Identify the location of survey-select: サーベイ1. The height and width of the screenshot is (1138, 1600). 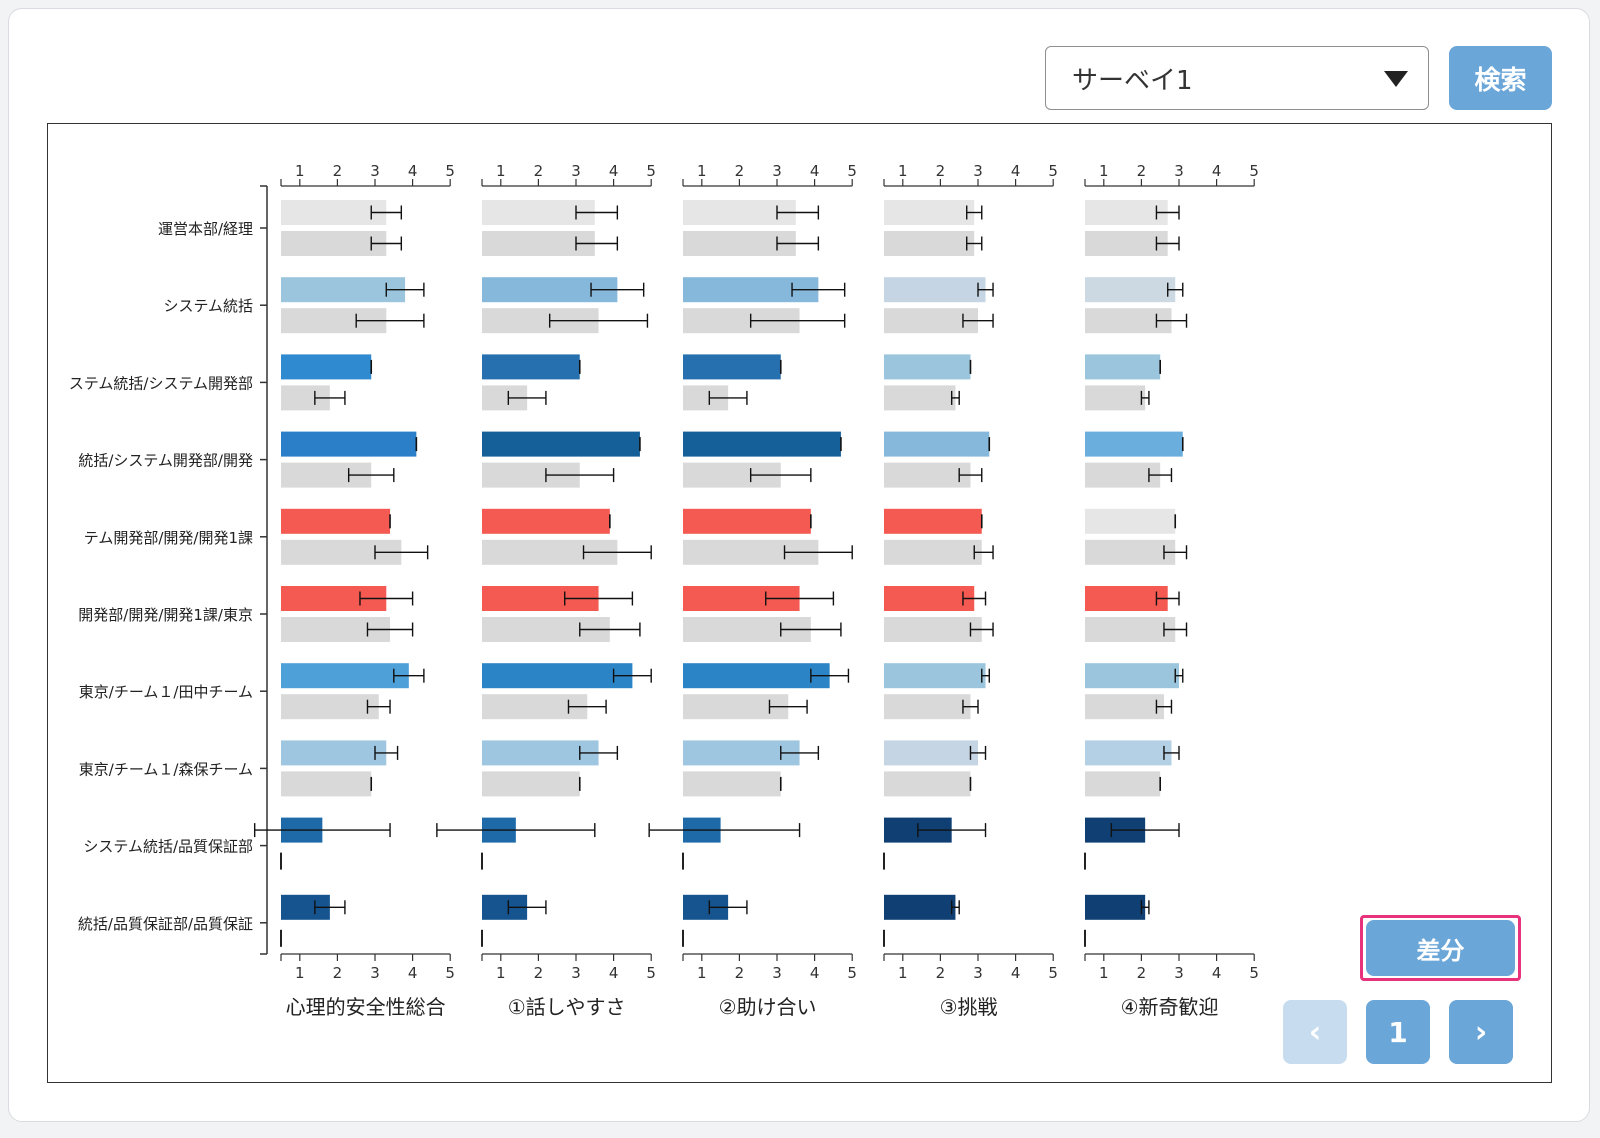
(1237, 78).